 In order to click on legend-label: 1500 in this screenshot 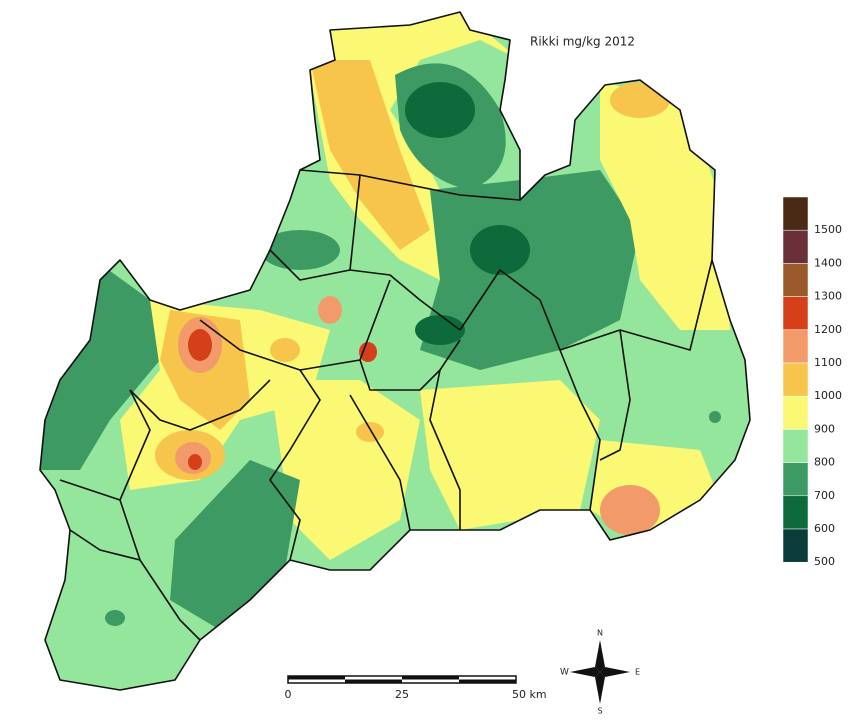, I will do `click(828, 229)`.